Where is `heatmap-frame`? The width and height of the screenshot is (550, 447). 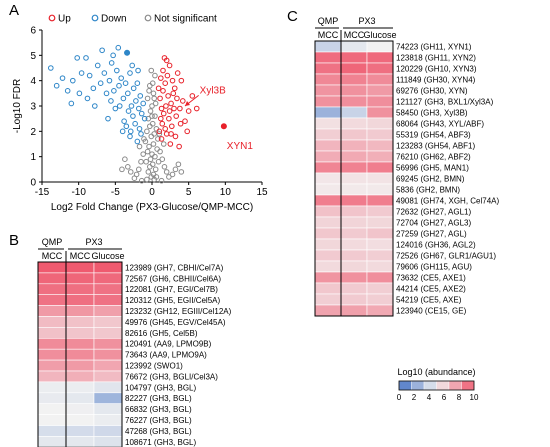 heatmap-frame is located at coordinates (80, 354).